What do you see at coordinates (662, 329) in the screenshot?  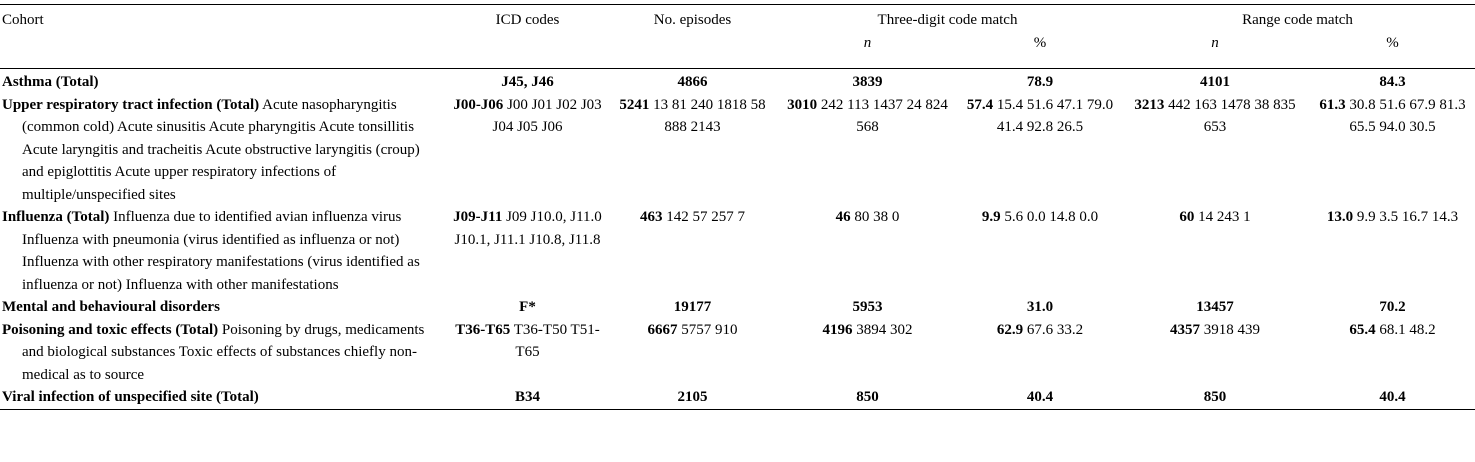 I see `cell-no-episodes-bold: 6667` at bounding box center [662, 329].